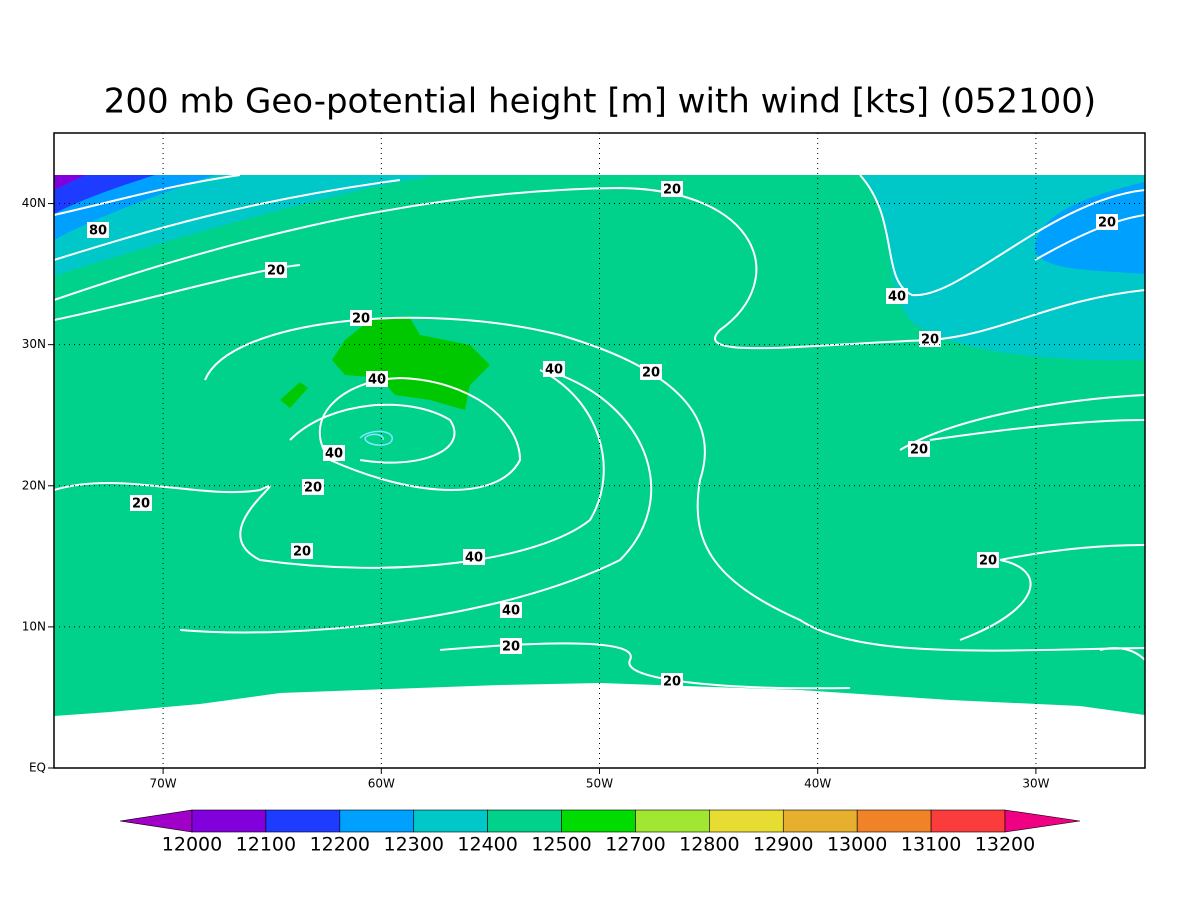  What do you see at coordinates (635, 845) in the screenshot?
I see `colorbar-label: 12700` at bounding box center [635, 845].